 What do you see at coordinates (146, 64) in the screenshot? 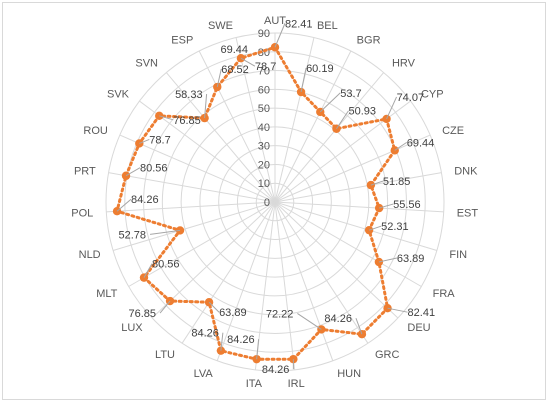
I see `category-label: SVN` at bounding box center [146, 64].